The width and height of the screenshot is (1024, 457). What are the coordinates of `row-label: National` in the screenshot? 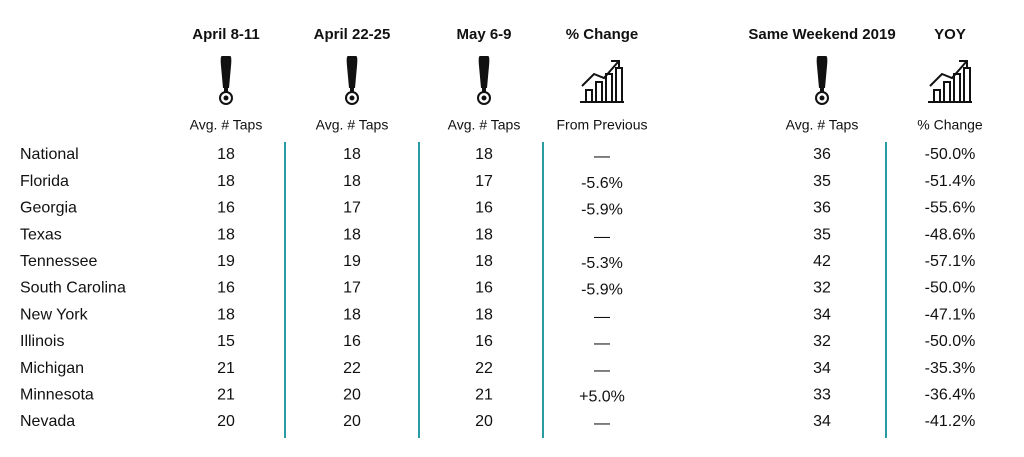 It's located at (49, 154).